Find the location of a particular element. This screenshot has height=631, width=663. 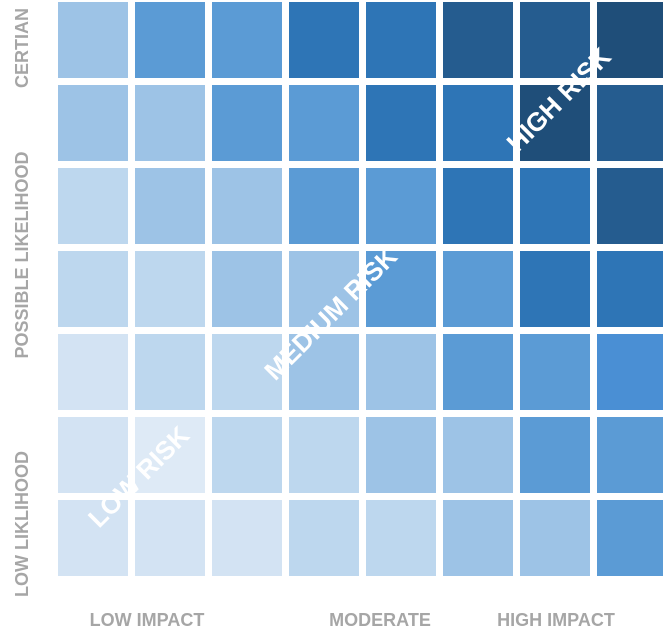

y-axis-label-low-likelihood: LOW LIKLIHOOD is located at coordinates (22, 524).